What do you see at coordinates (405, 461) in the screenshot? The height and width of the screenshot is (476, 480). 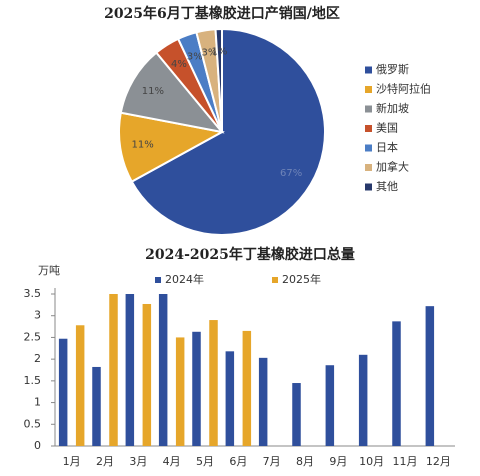 I see `x-tick-label: 11月` at bounding box center [405, 461].